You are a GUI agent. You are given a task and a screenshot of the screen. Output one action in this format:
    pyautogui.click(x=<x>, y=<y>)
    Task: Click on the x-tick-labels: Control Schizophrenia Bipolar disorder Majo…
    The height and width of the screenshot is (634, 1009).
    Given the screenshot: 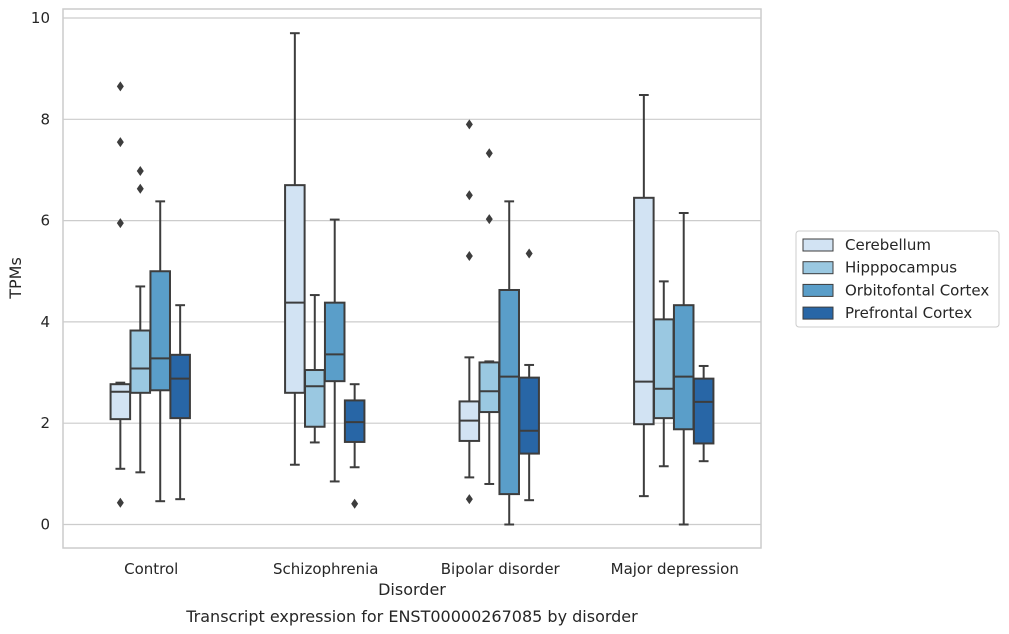 What is the action you would take?
    pyautogui.click(x=431, y=569)
    